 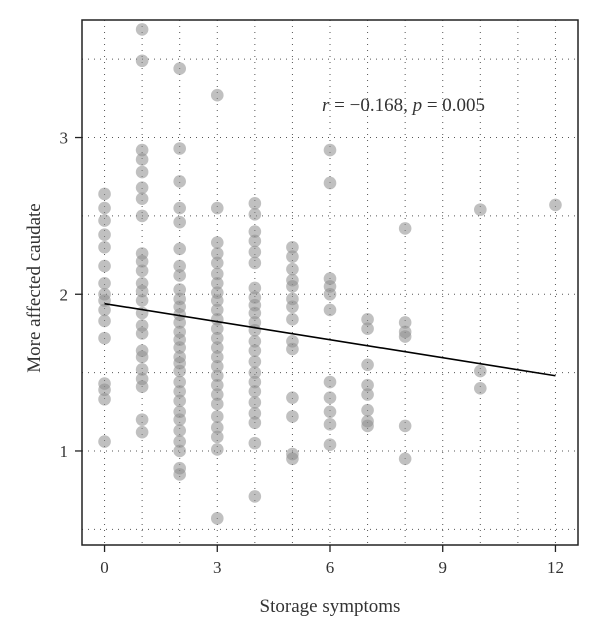 I want to click on x-tick-label: 9, so click(x=442, y=567).